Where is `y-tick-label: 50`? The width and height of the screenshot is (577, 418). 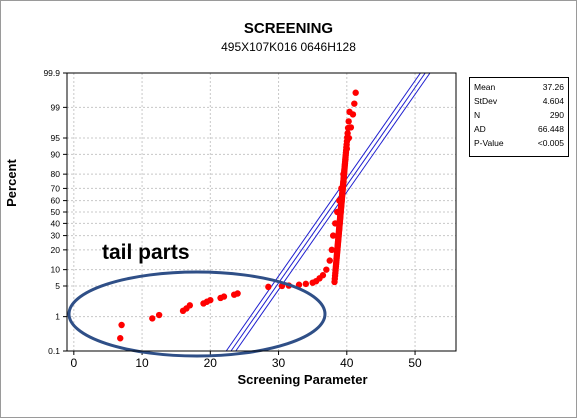 y-tick-label: 50 is located at coordinates (56, 212).